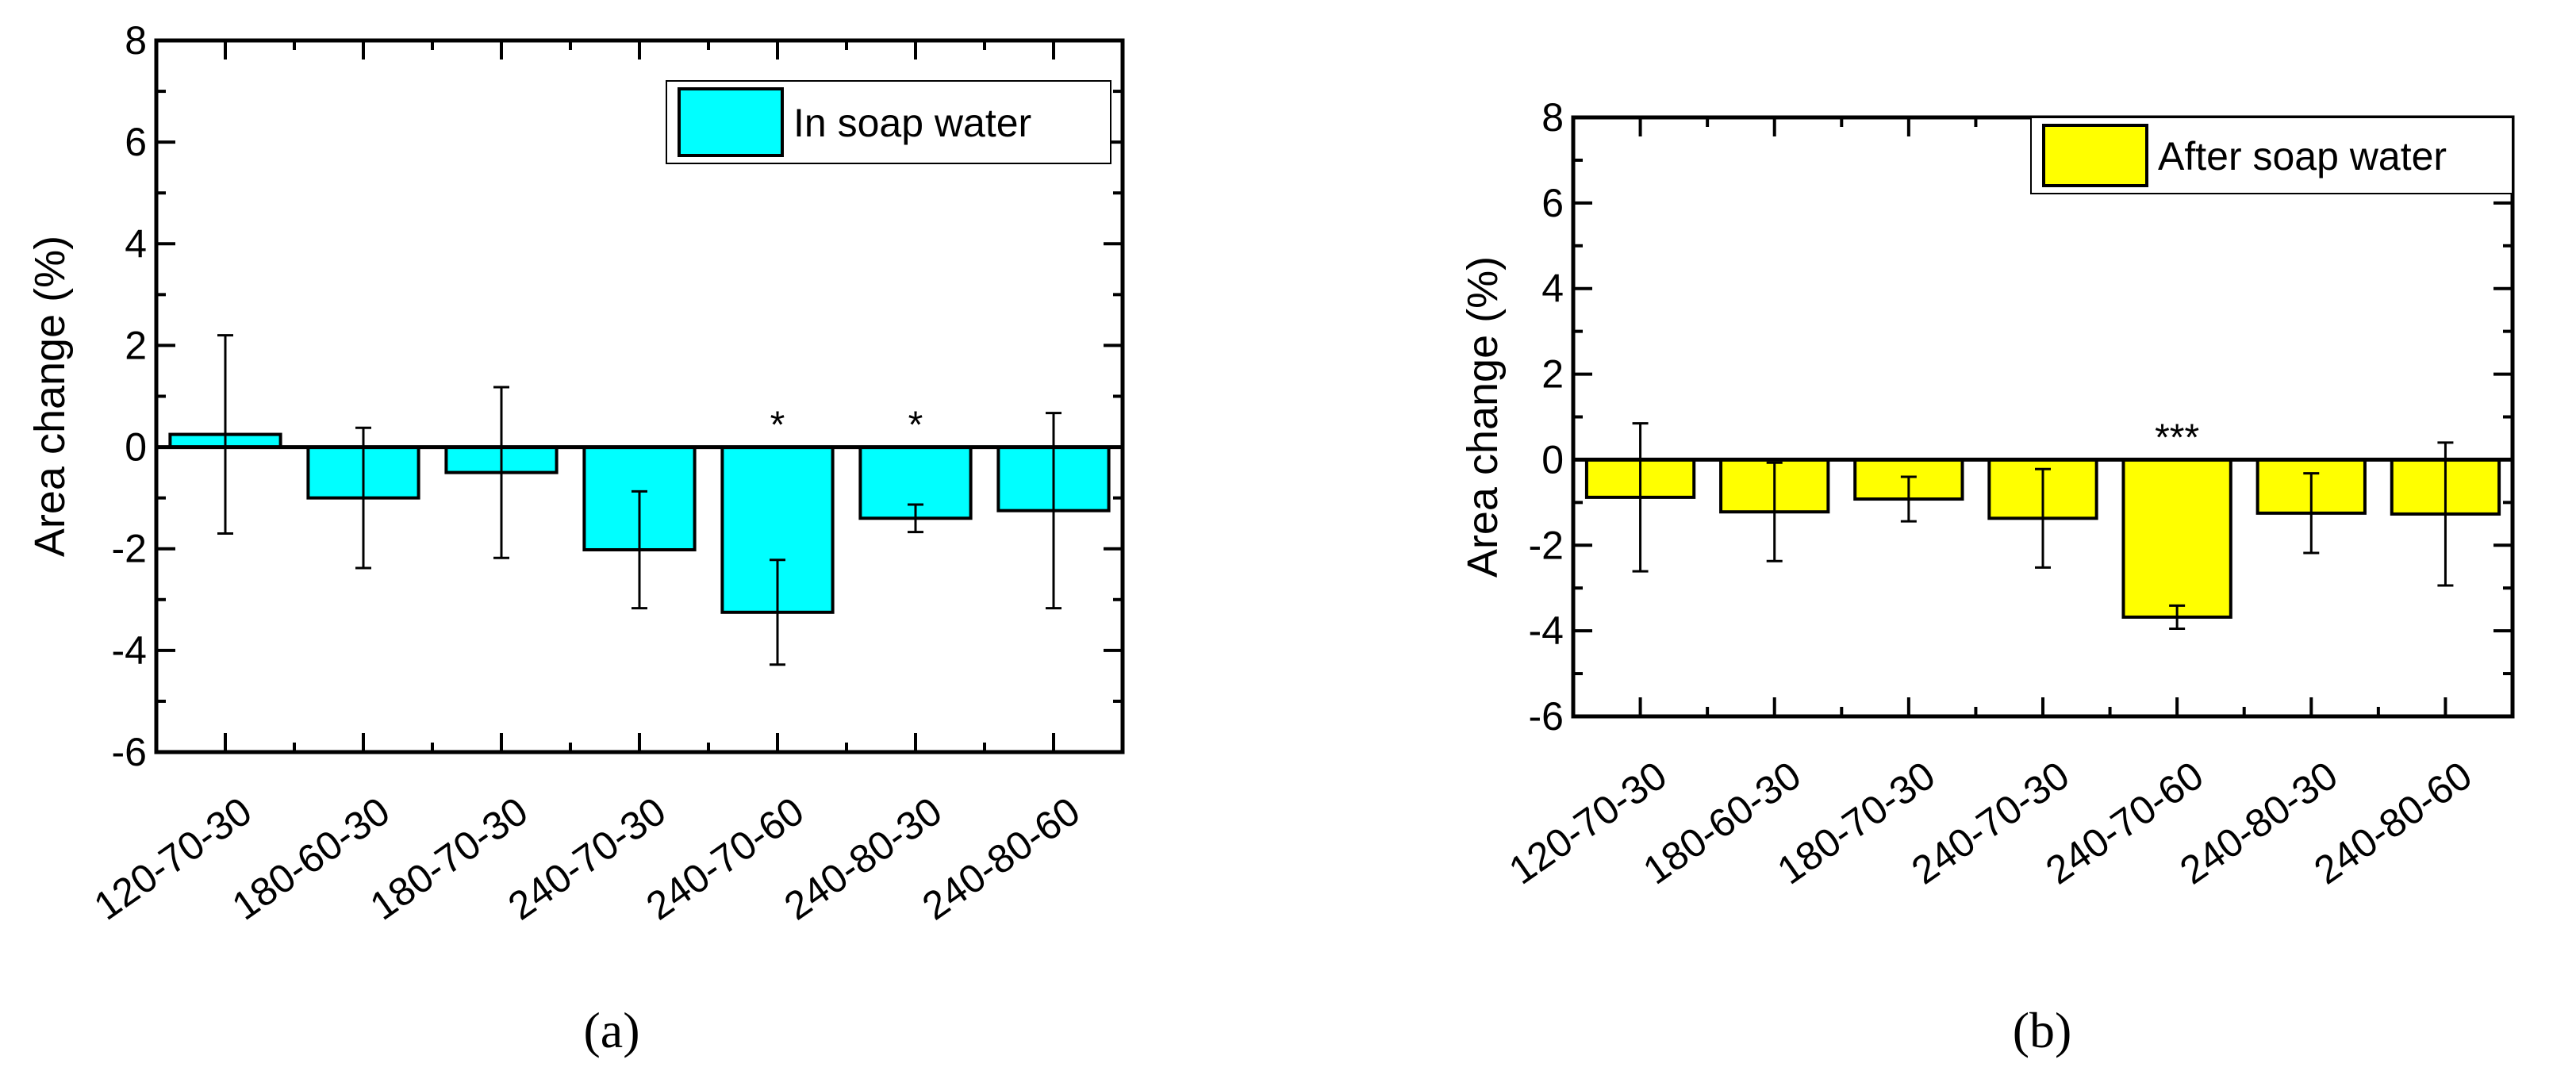 The image size is (2576, 1071). What do you see at coordinates (2042, 1030) in the screenshot?
I see `panel-label: (b)` at bounding box center [2042, 1030].